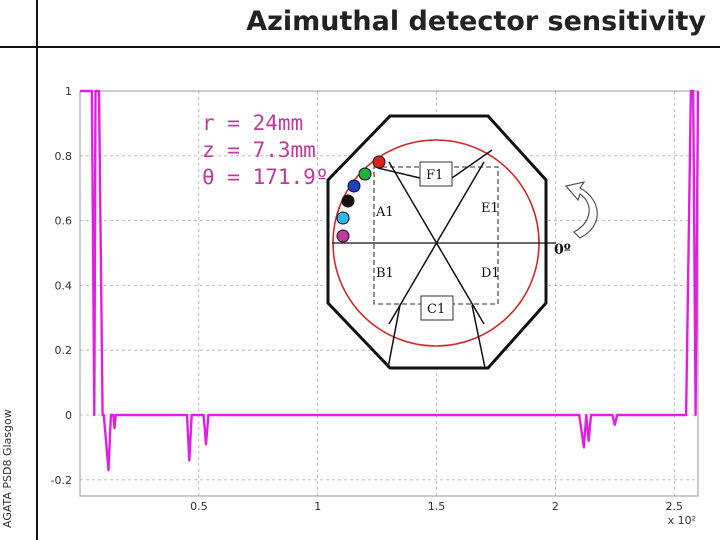 The image size is (720, 540). What do you see at coordinates (562, 250) in the screenshot?
I see `angle-label: 0º` at bounding box center [562, 250].